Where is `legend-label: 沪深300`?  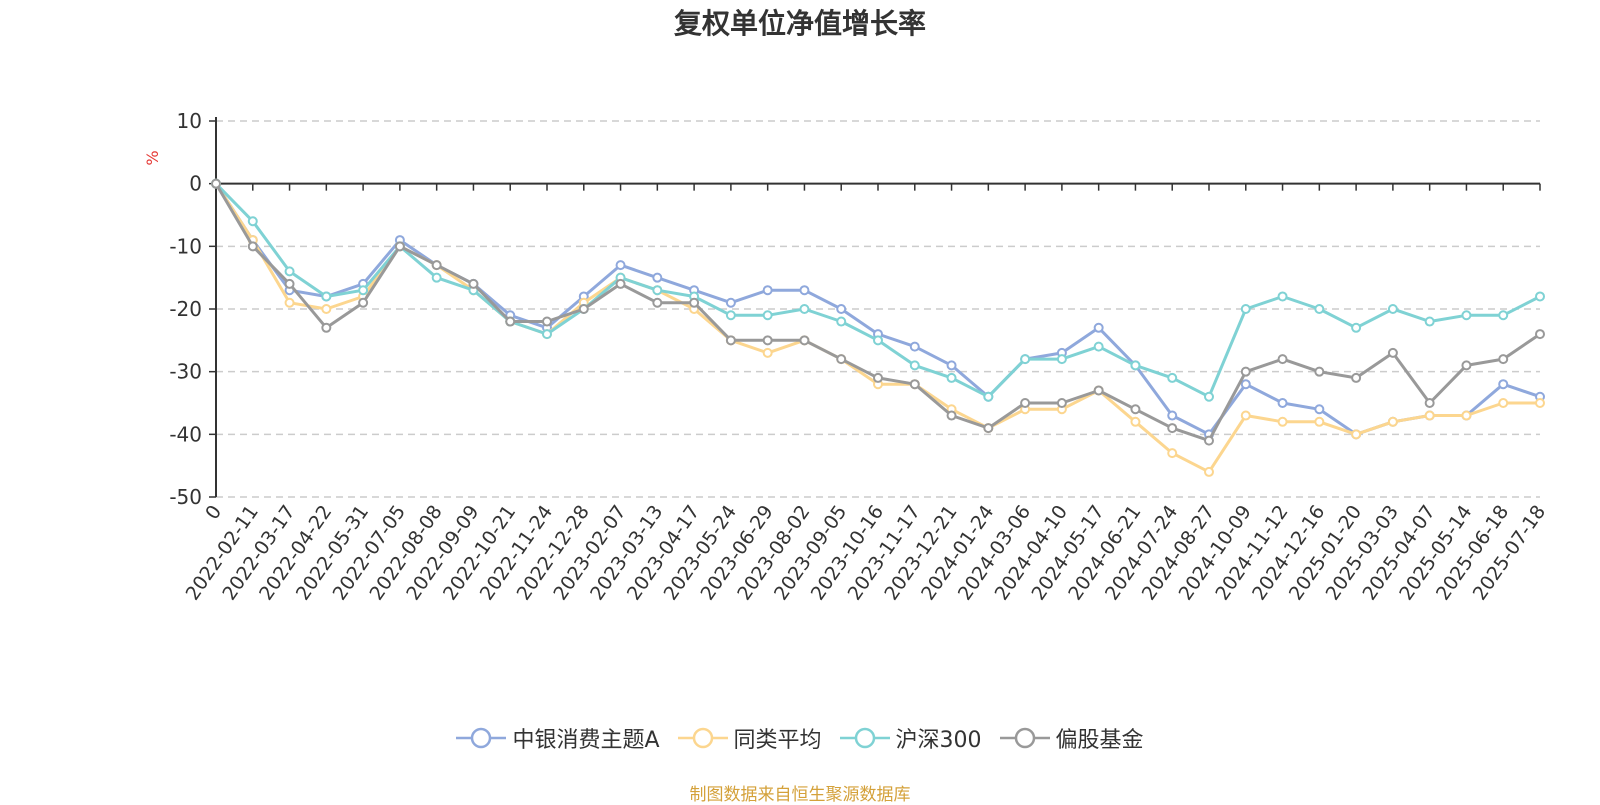 legend-label: 沪深300 is located at coordinates (938, 740).